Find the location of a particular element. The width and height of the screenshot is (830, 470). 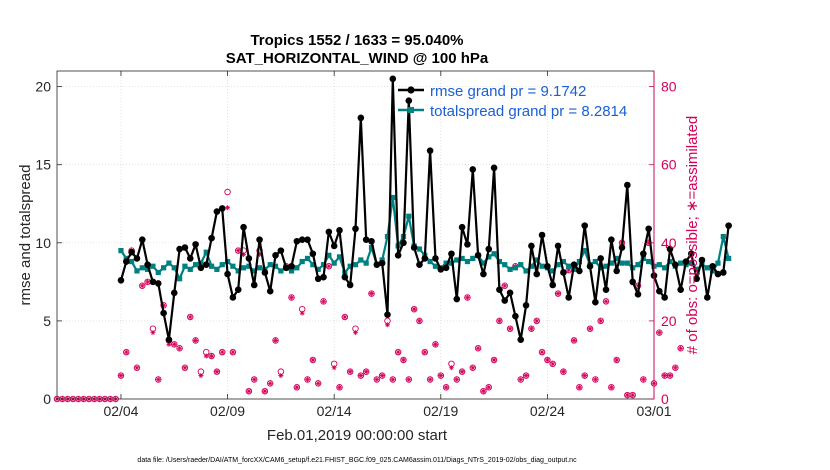

y-left-tick-label: 10 is located at coordinates (43, 243).